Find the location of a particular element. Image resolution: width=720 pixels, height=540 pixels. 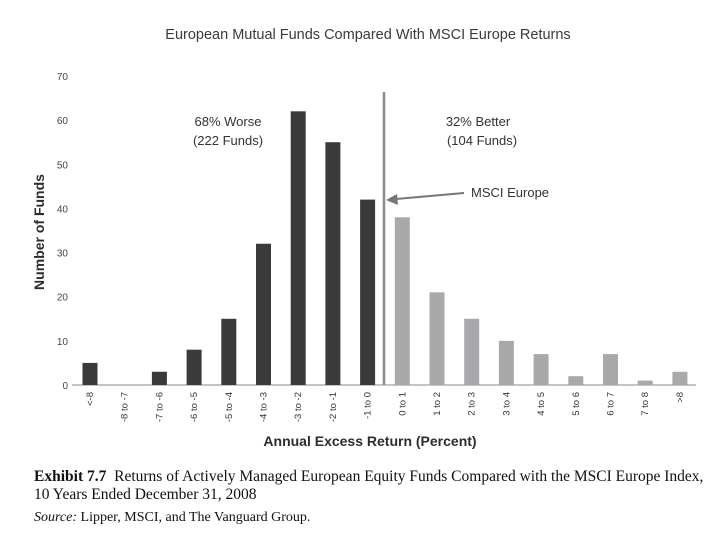

exhibit-number: Exhibit 7.7 is located at coordinates (70, 476).